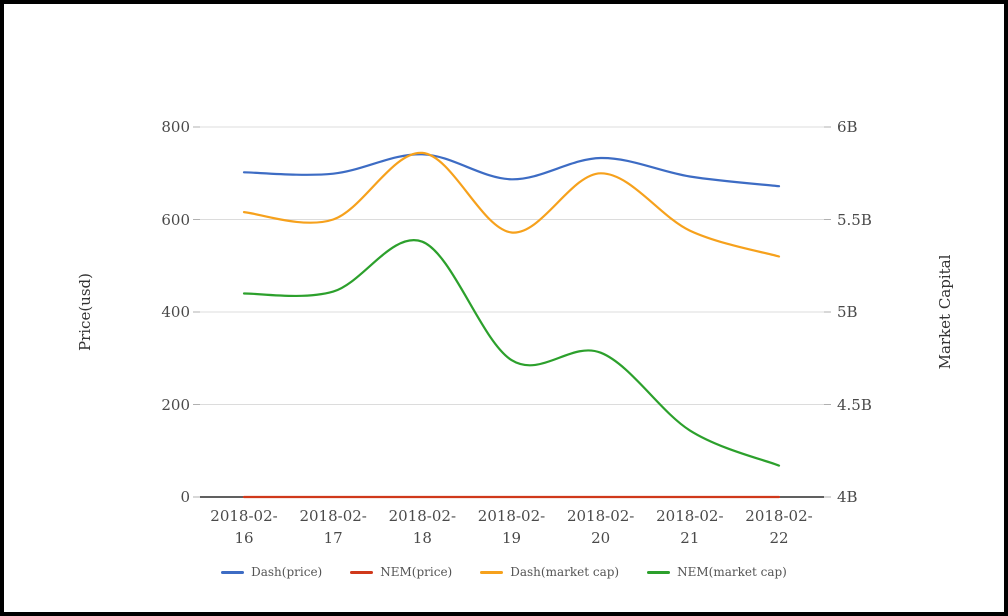 This screenshot has width=1008, height=616. Describe the element at coordinates (945, 312) in the screenshot. I see `right-axis-title: Market Capital` at that location.